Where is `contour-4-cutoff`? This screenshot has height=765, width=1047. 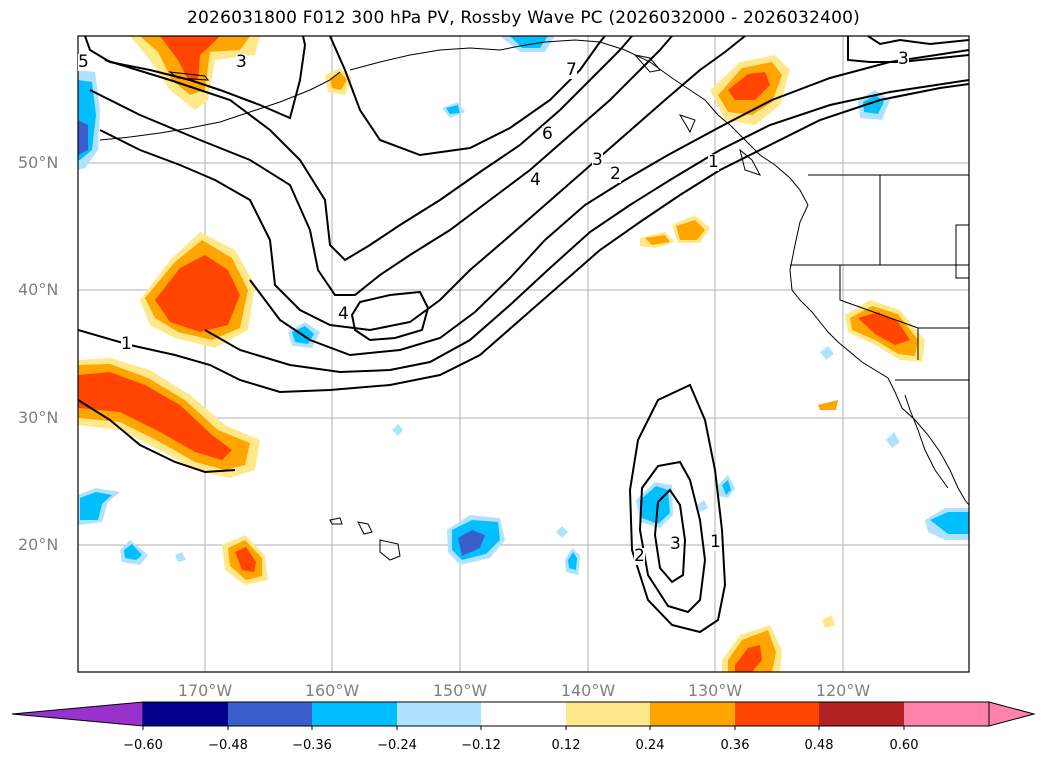
contour-4-cutoff is located at coordinates (390, 316).